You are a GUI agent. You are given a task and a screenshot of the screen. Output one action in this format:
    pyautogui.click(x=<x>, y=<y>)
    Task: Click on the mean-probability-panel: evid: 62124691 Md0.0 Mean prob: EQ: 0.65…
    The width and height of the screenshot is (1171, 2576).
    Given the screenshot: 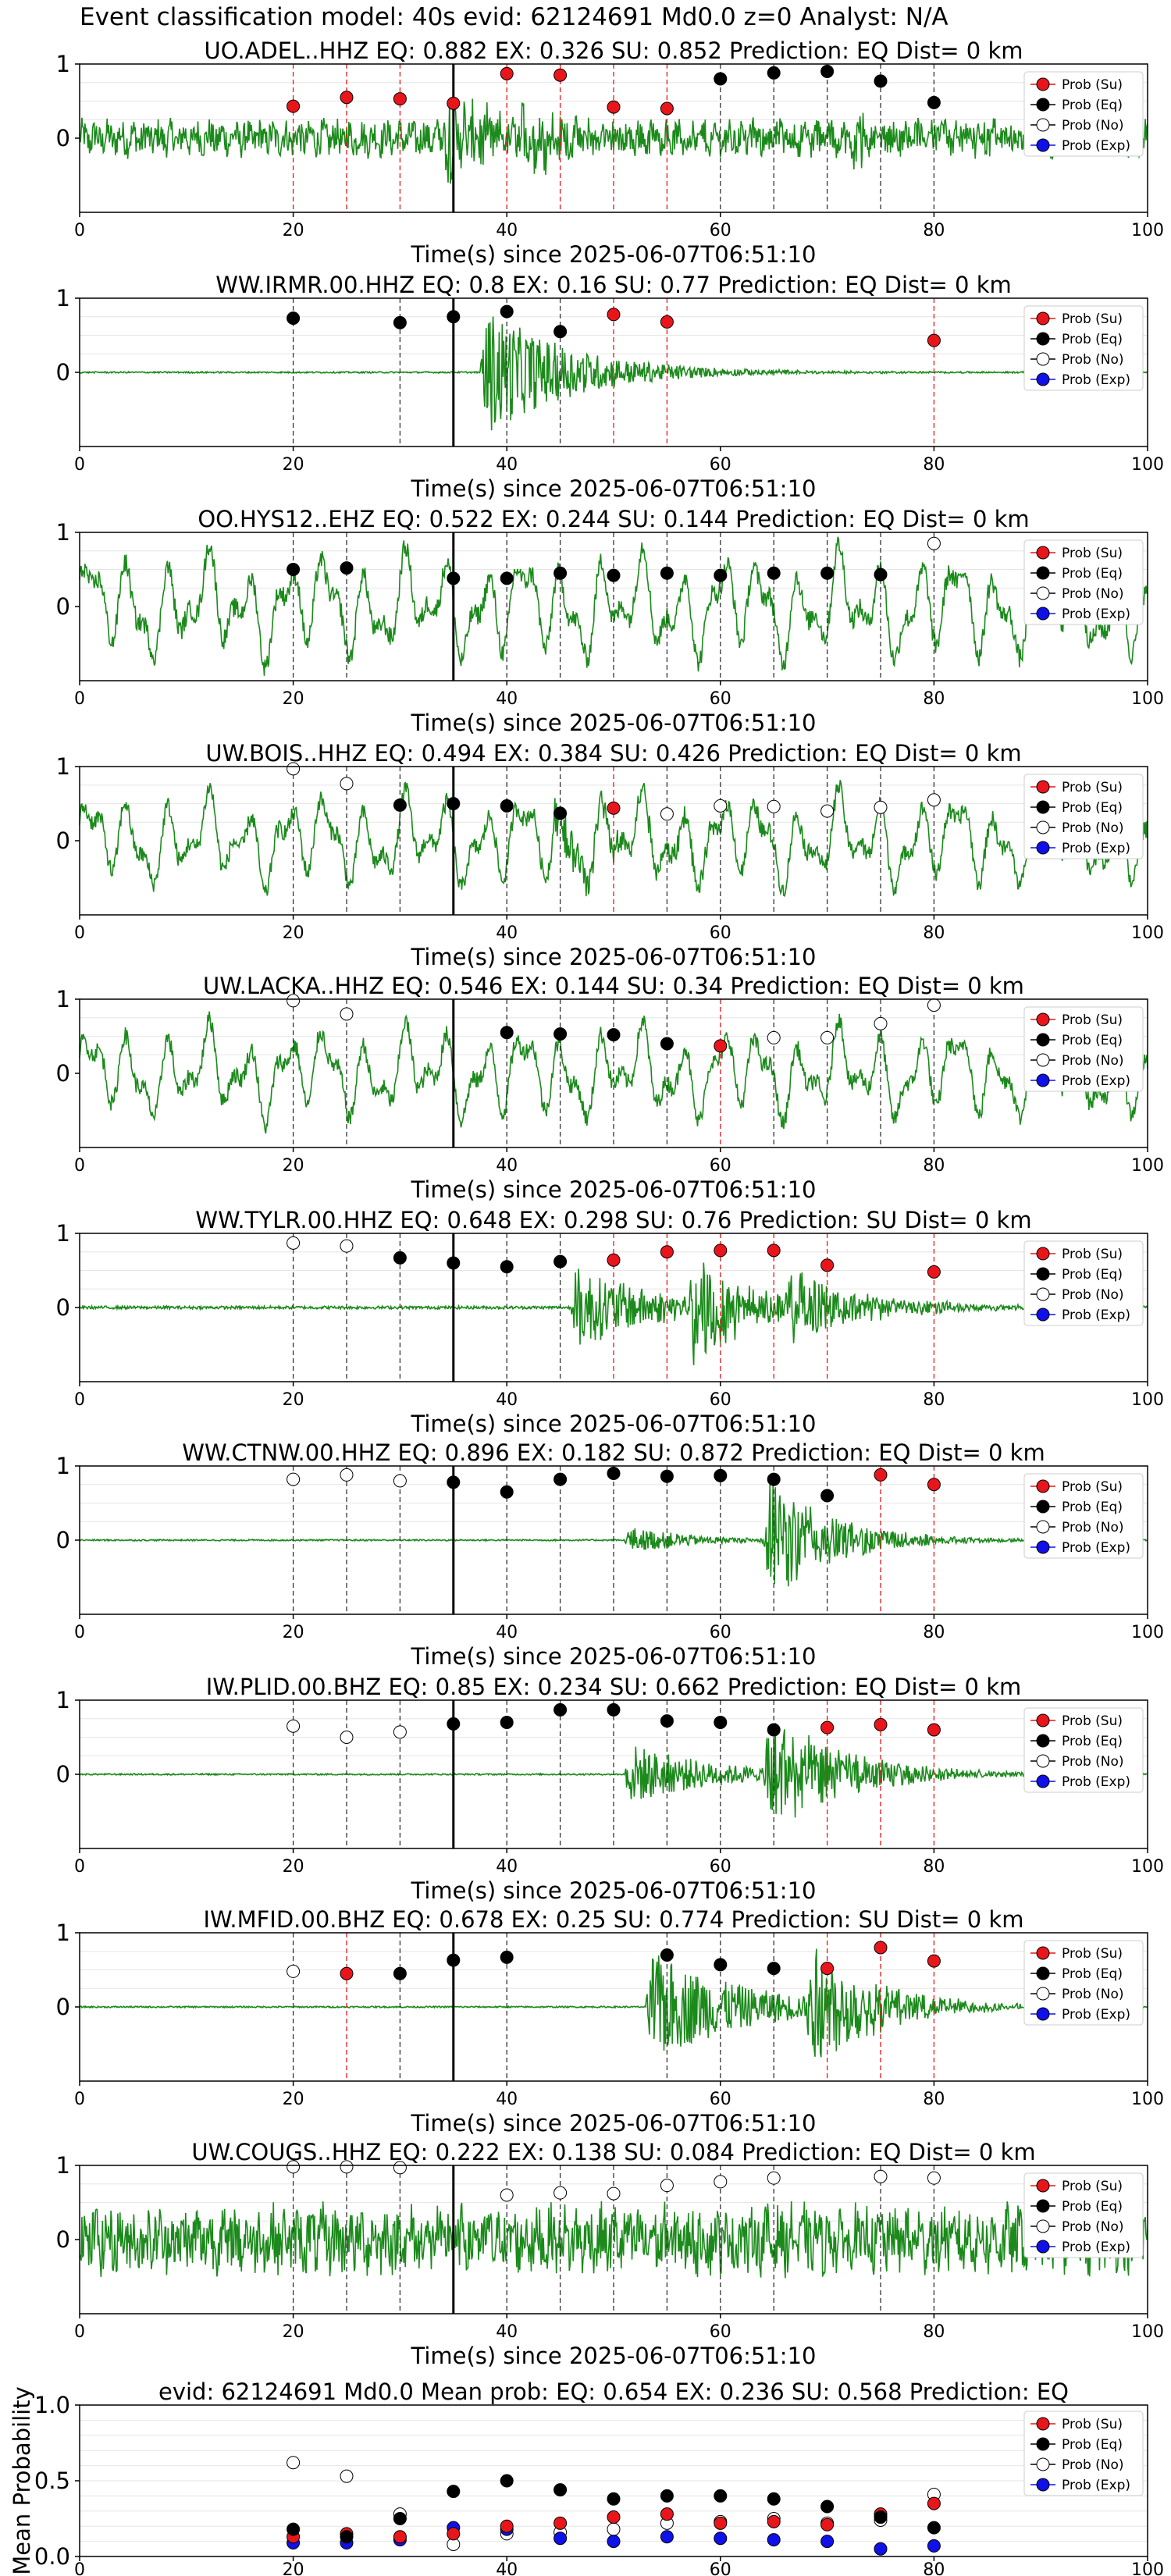 What is the action you would take?
    pyautogui.click(x=586, y=2477)
    